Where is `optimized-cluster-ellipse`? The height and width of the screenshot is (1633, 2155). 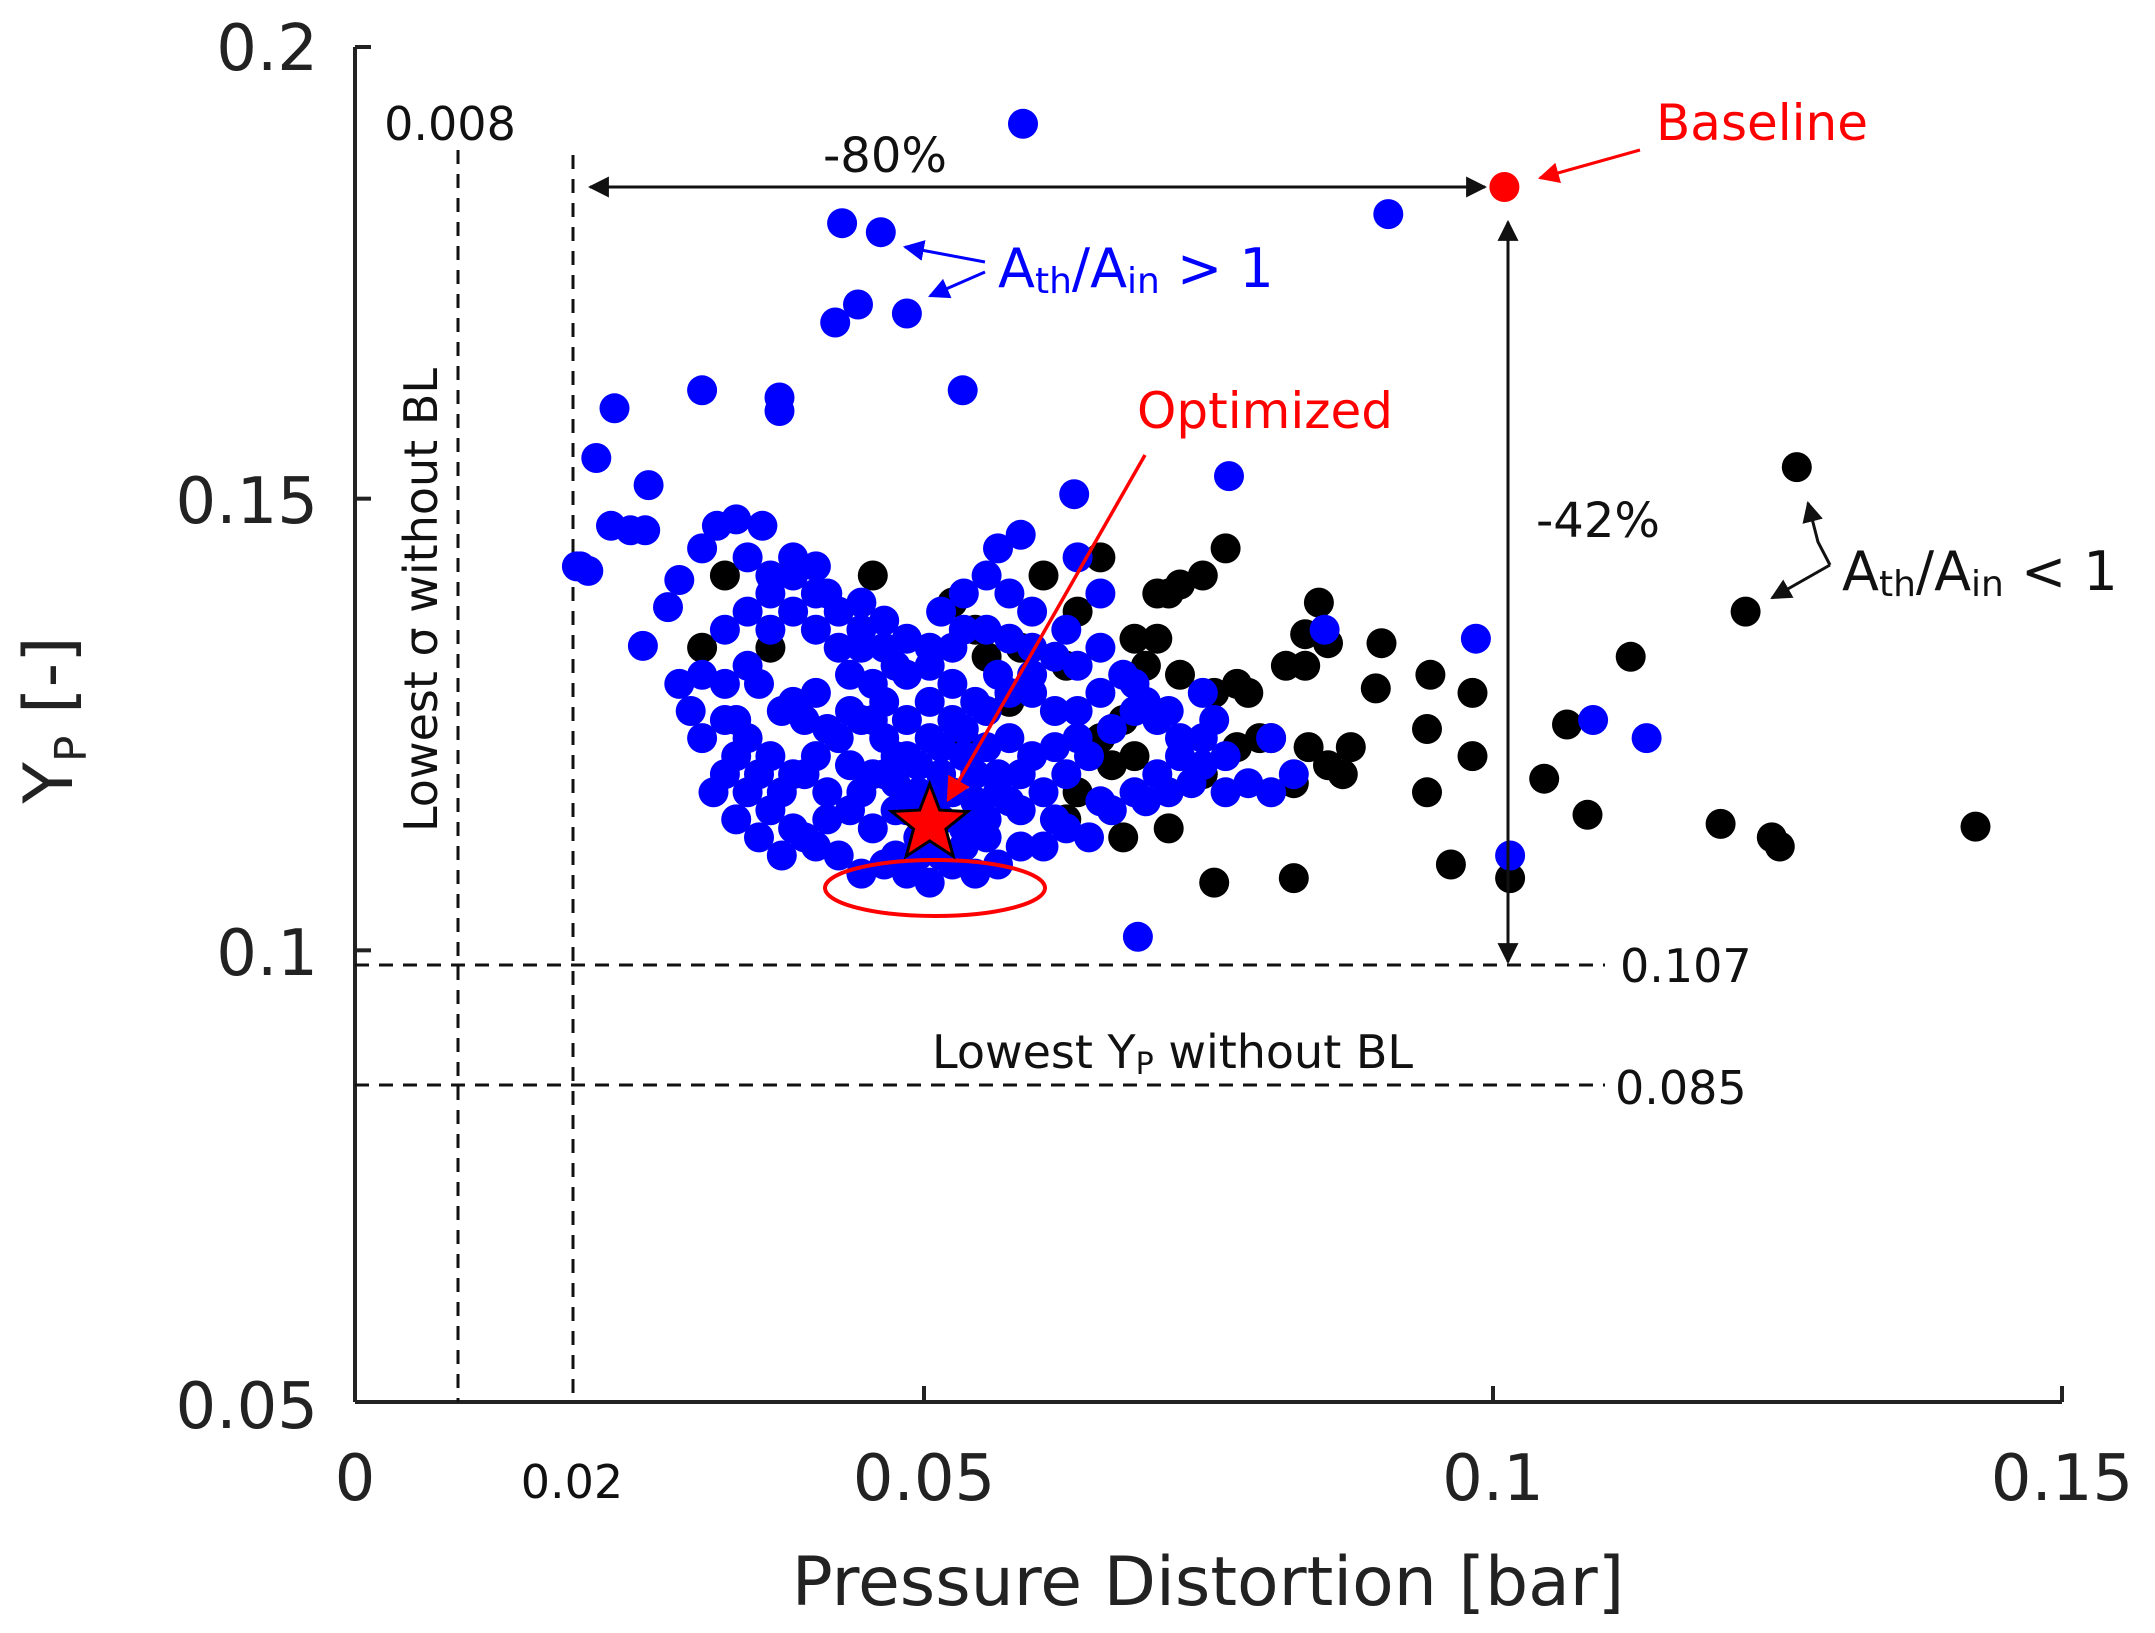 optimized-cluster-ellipse is located at coordinates (935, 888).